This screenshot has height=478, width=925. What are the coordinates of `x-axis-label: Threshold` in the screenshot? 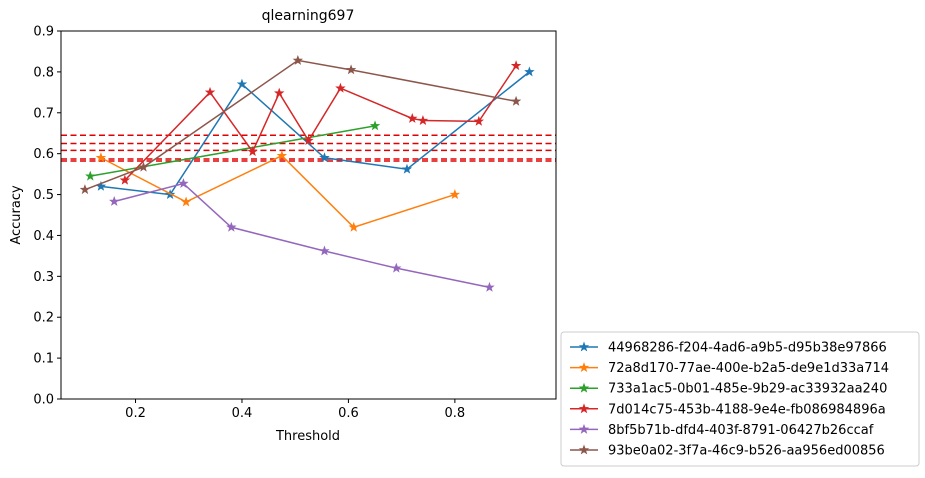 It's located at (307, 436).